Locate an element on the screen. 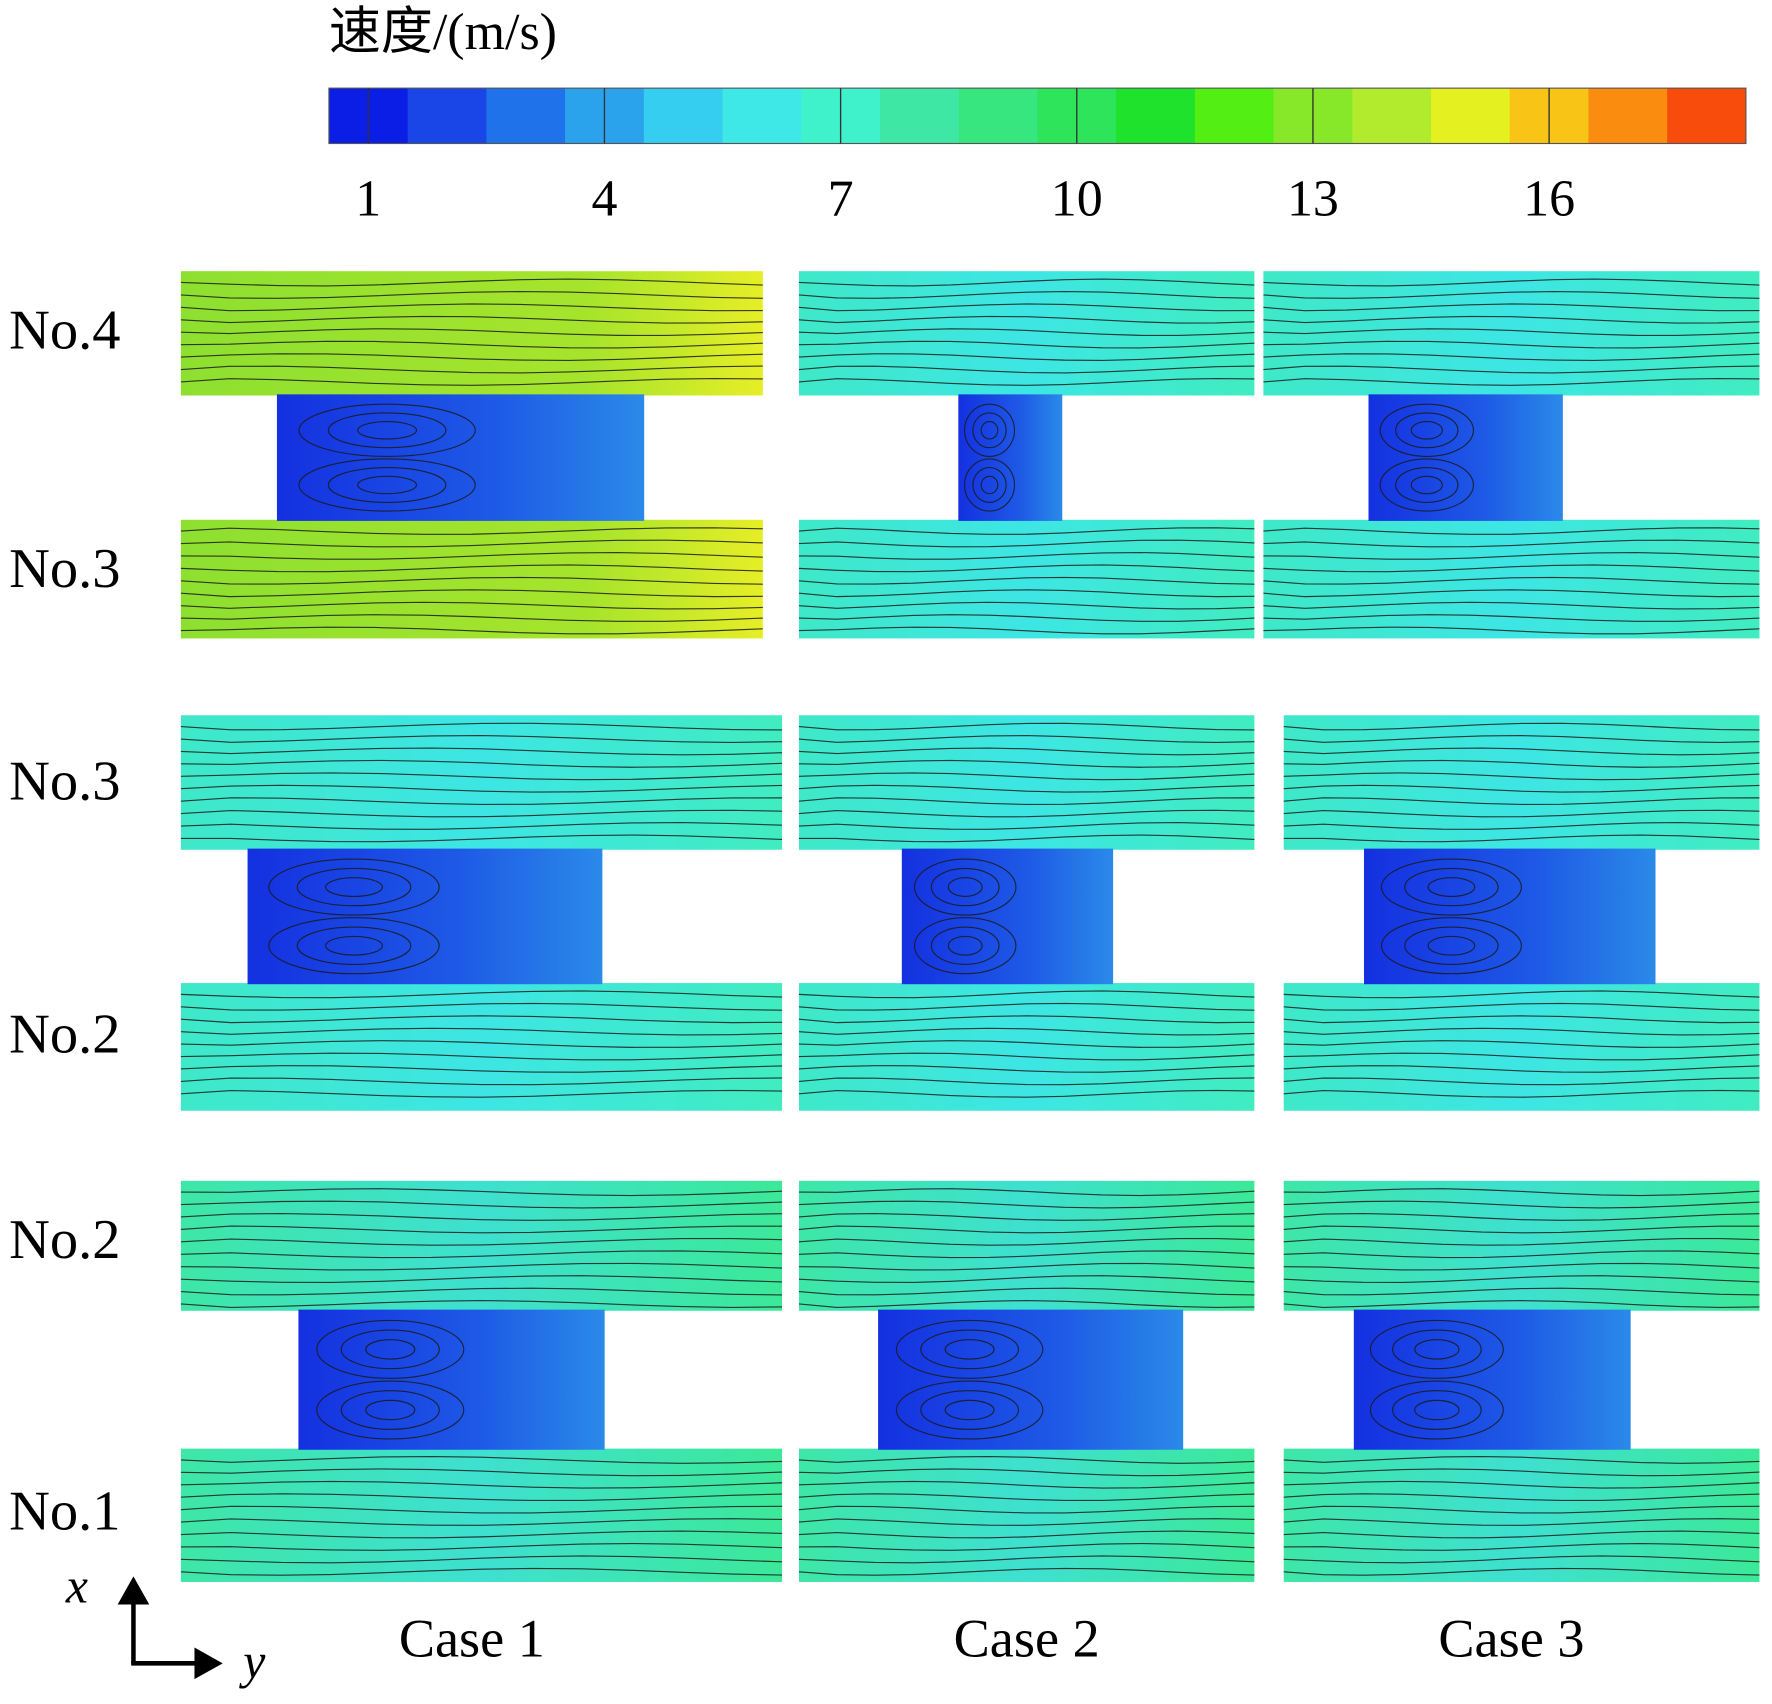 The height and width of the screenshot is (1704, 1772). row-label: No.3 is located at coordinates (64, 781).